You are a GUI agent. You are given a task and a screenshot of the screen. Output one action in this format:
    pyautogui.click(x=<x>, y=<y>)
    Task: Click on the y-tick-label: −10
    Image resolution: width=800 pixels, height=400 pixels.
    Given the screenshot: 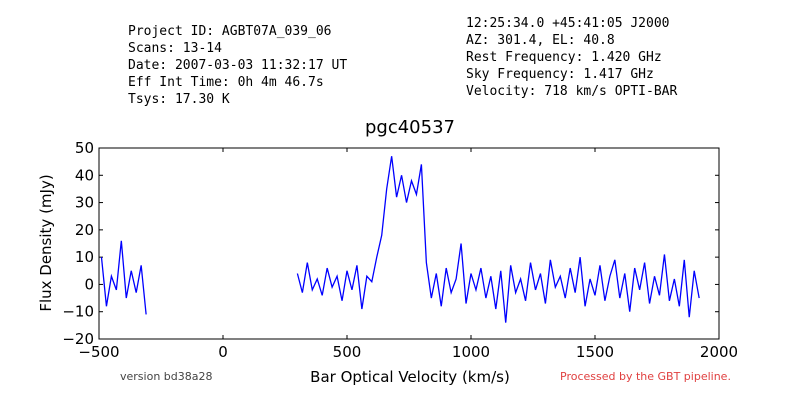 What is the action you would take?
    pyautogui.click(x=78, y=312)
    